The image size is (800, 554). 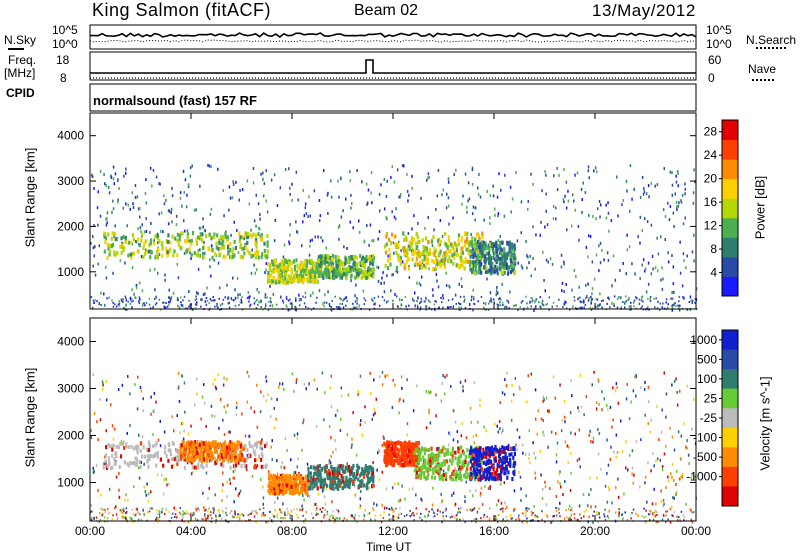 What do you see at coordinates (711, 78) in the screenshot?
I see `nave-tick-bottom: 0` at bounding box center [711, 78].